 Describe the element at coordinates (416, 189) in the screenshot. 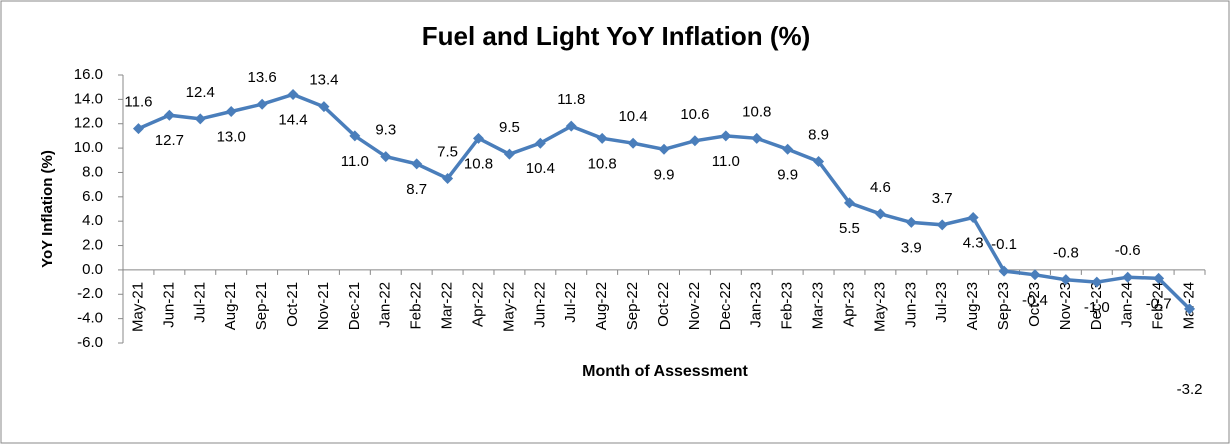

I see `data-label: 8.7` at that location.